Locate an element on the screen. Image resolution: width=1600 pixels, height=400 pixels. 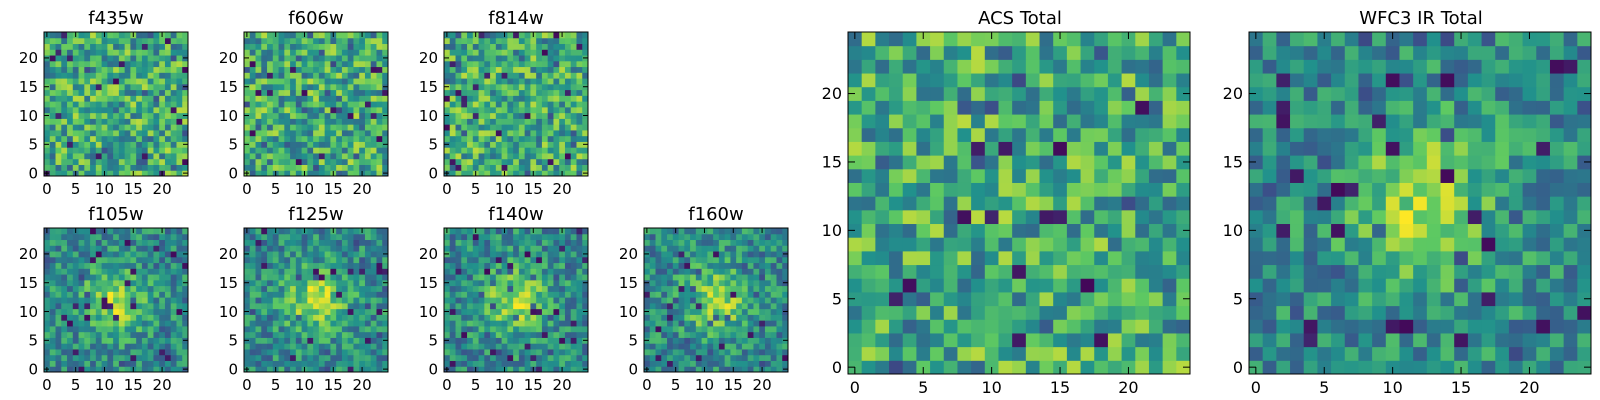
y-tick-label: 0 is located at coordinates (433, 173).